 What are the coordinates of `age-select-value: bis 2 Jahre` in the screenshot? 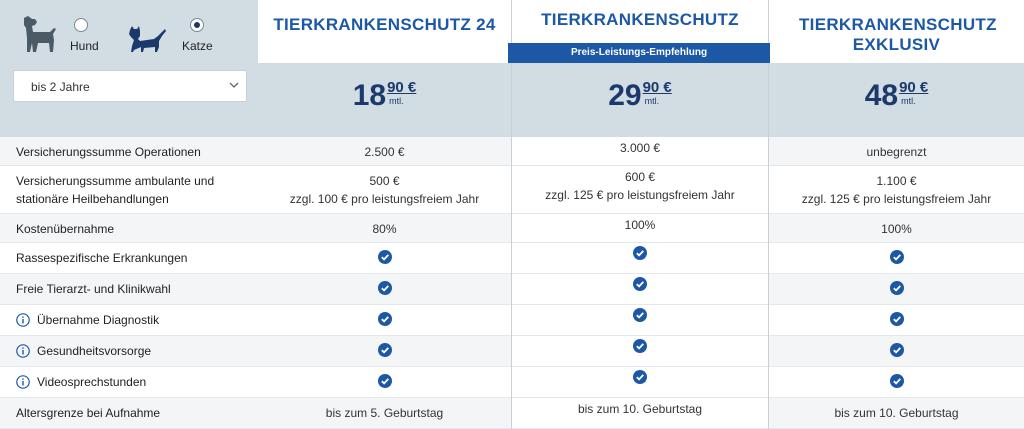 It's located at (60, 87).